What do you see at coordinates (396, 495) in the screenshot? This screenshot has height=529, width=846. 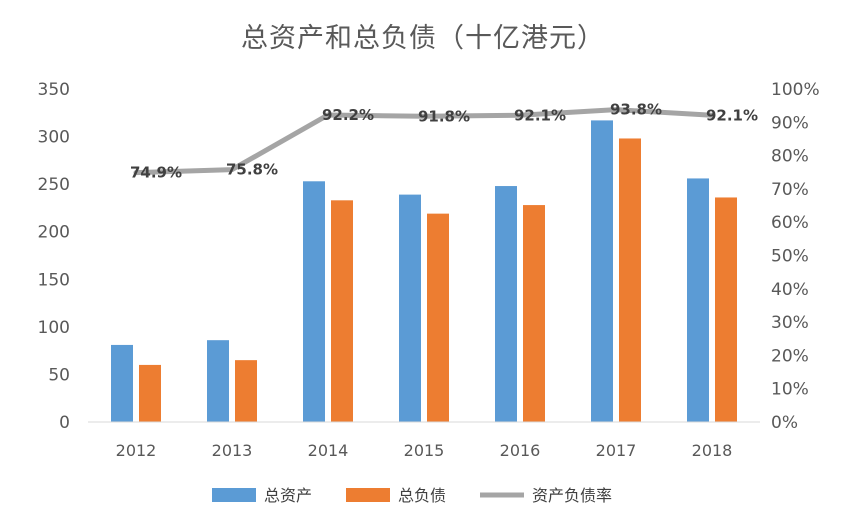 I see `legend-item: 总负债` at bounding box center [396, 495].